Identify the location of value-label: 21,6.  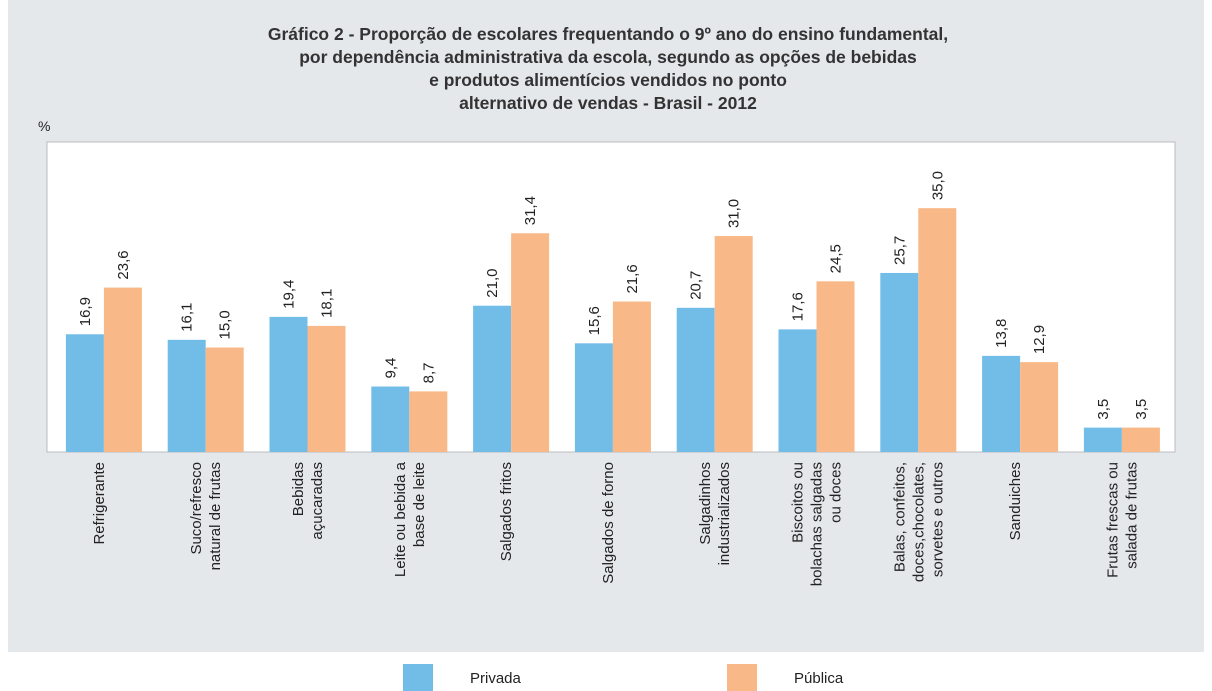
(632, 278).